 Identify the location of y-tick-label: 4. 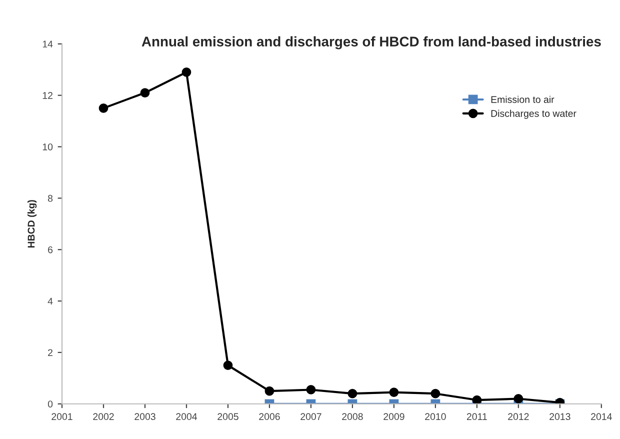
(50, 301).